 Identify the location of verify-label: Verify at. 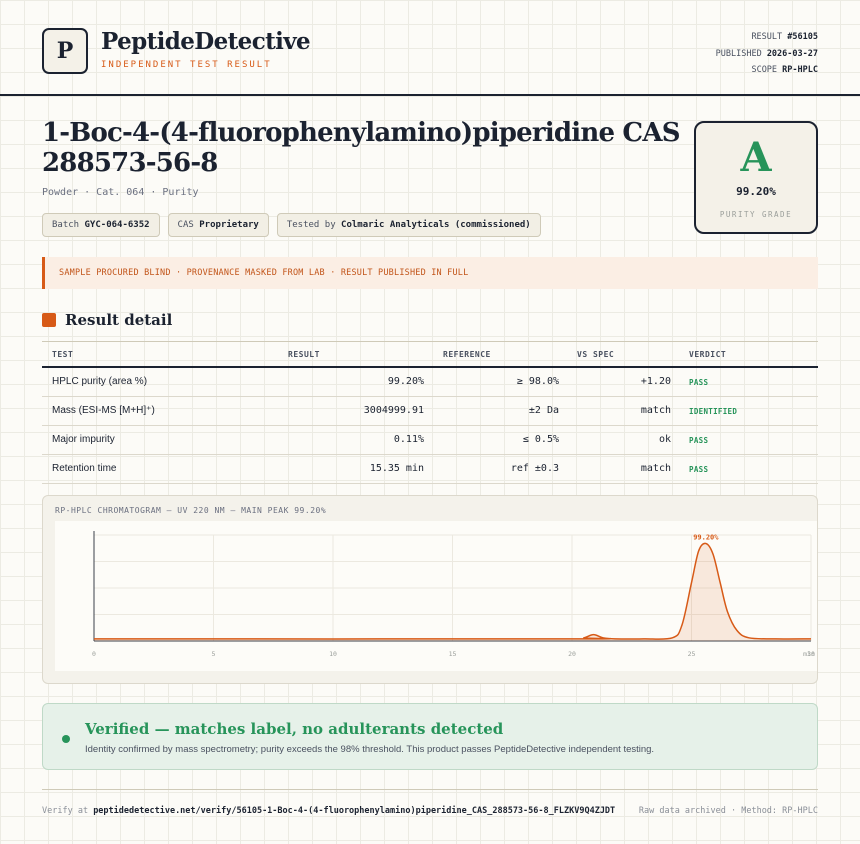
(65, 811).